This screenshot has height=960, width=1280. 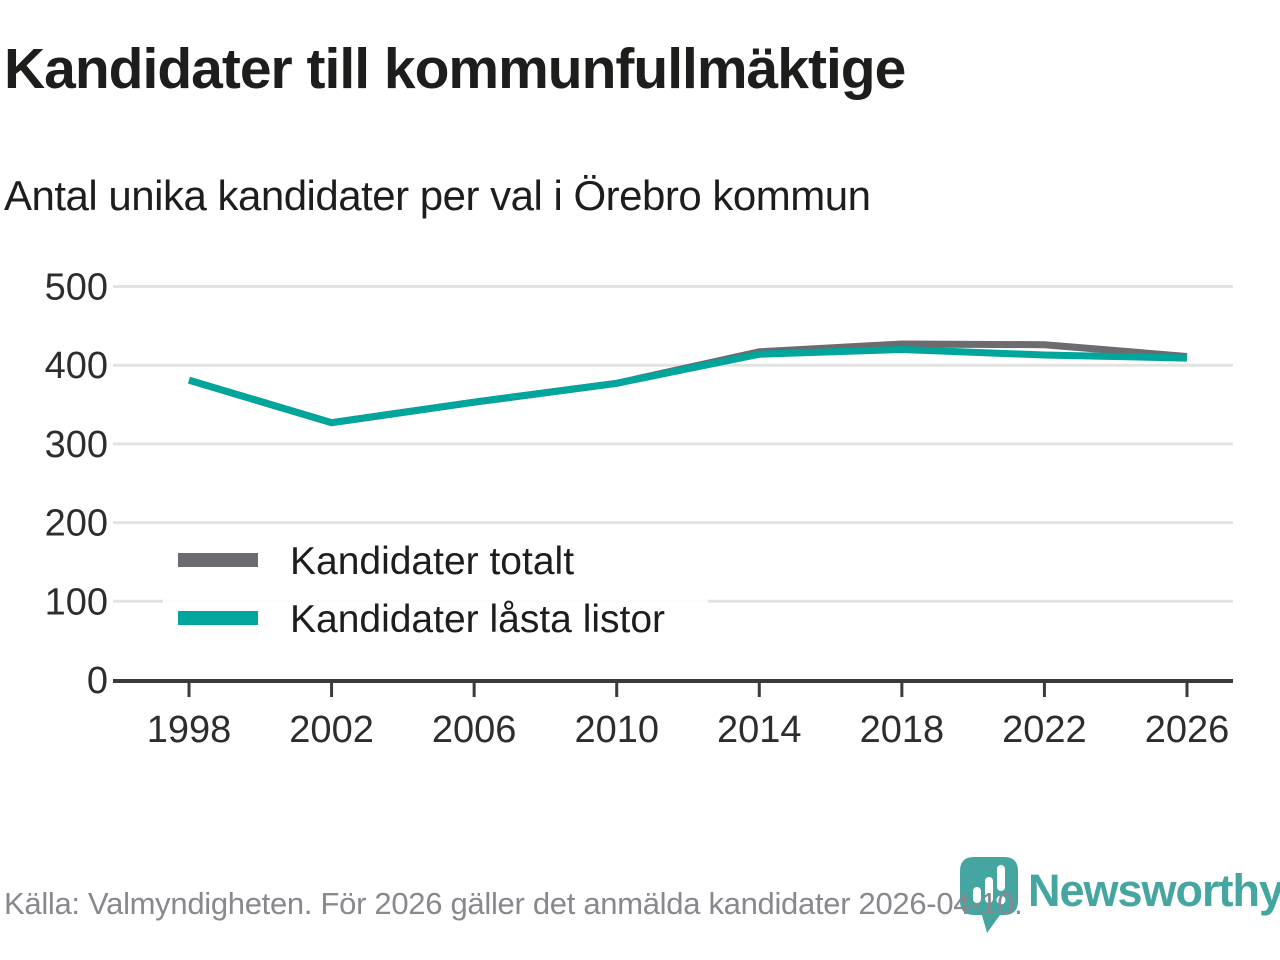 What do you see at coordinates (989, 890) in the screenshot?
I see `bar-medium` at bounding box center [989, 890].